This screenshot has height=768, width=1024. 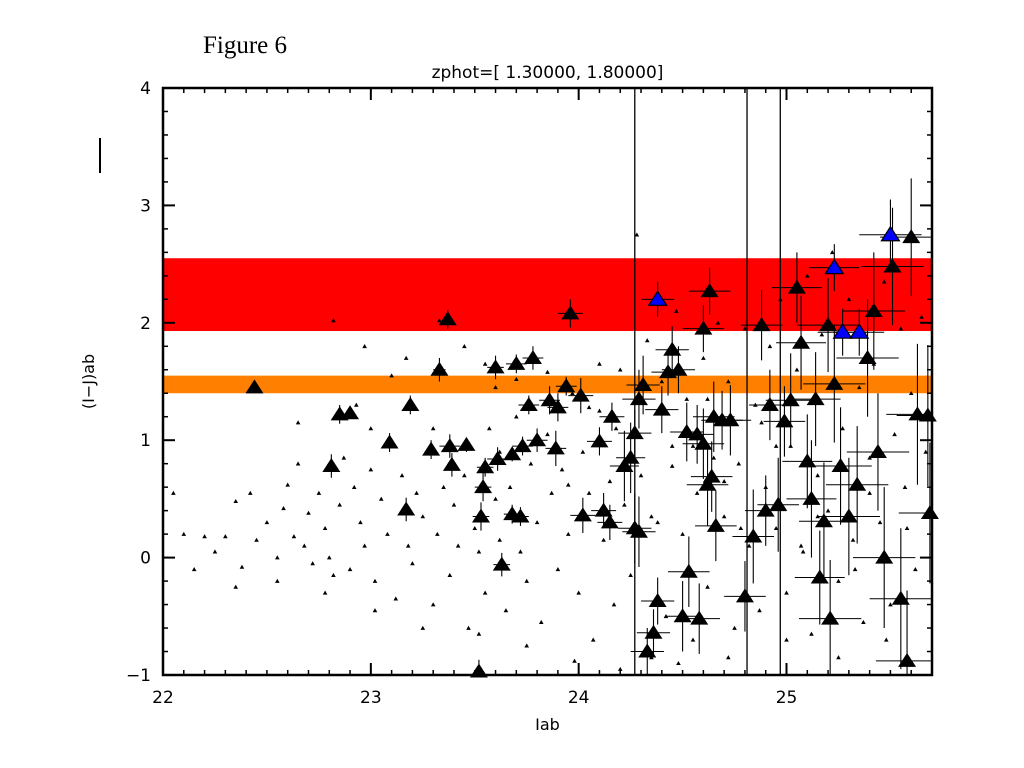 What do you see at coordinates (145, 324) in the screenshot?
I see `y-tick-label: 2` at bounding box center [145, 324].